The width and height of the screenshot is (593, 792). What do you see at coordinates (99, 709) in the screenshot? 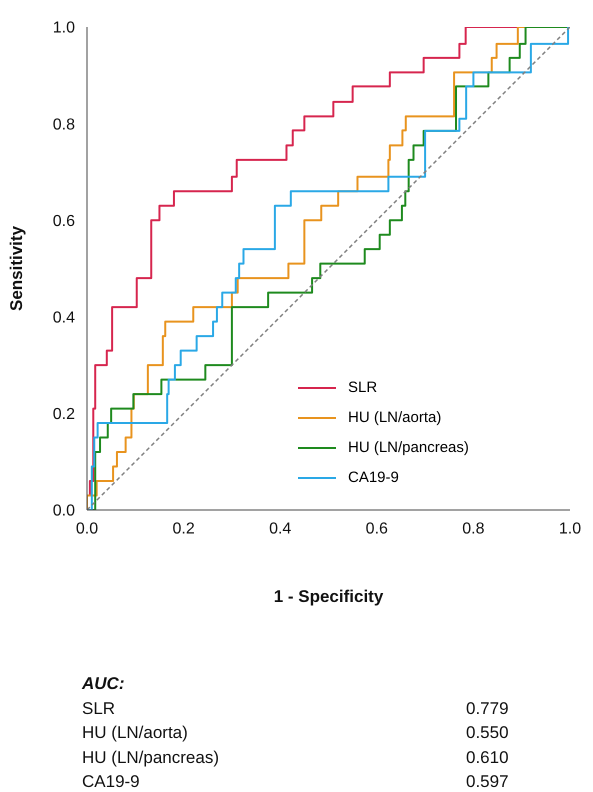
I see `text: SLR` at bounding box center [99, 709].